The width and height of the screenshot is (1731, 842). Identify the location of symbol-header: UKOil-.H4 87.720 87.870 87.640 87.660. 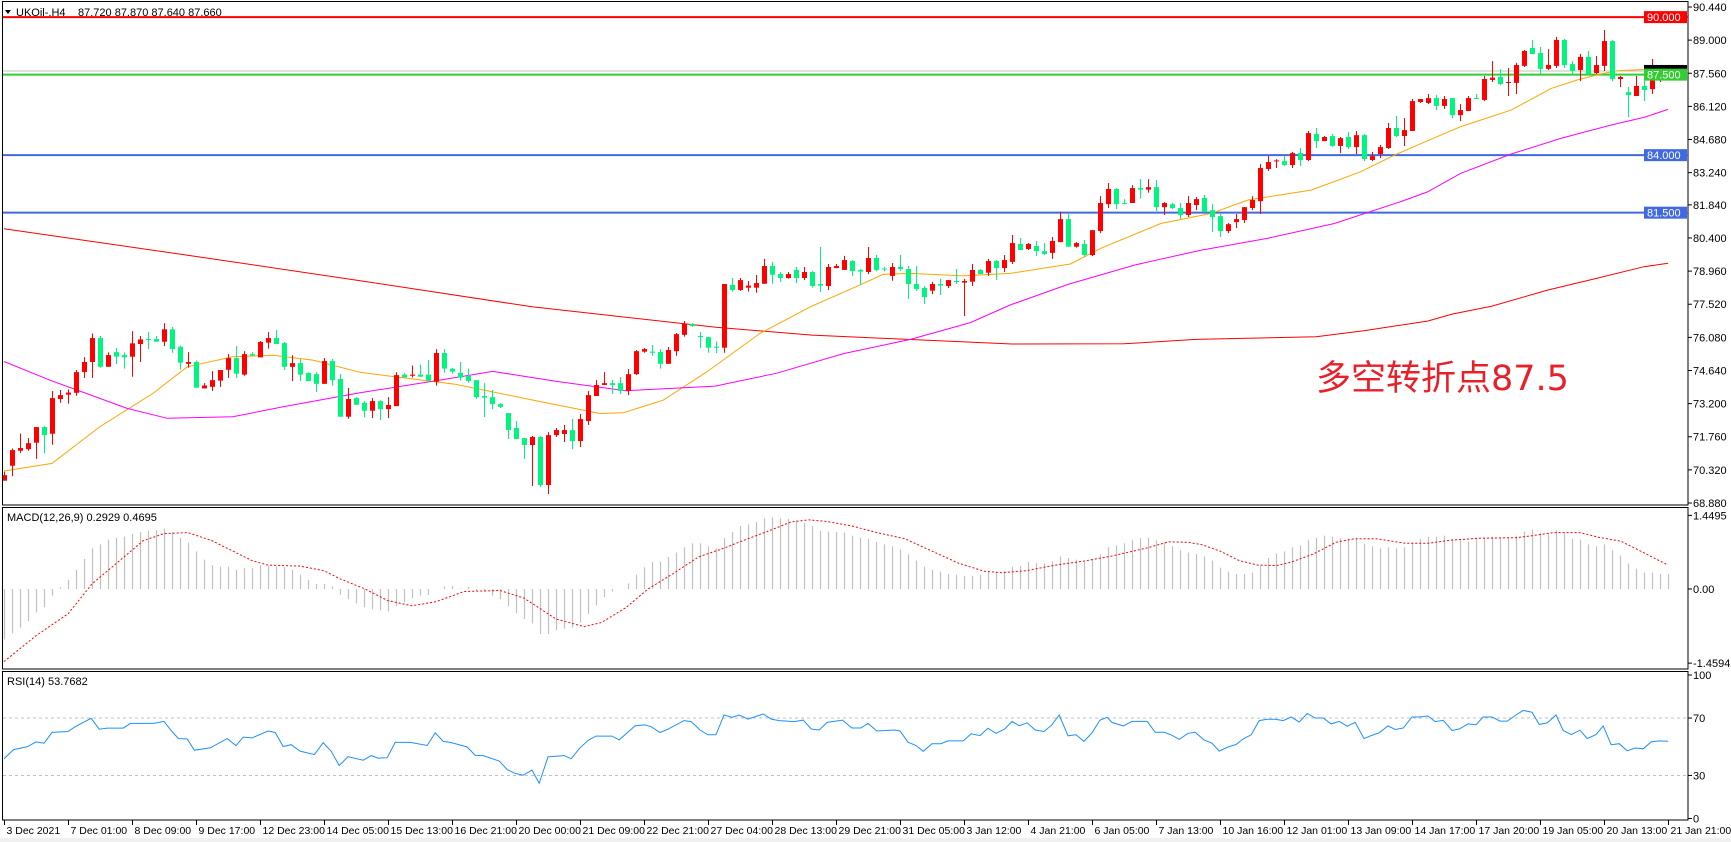
(113, 13).